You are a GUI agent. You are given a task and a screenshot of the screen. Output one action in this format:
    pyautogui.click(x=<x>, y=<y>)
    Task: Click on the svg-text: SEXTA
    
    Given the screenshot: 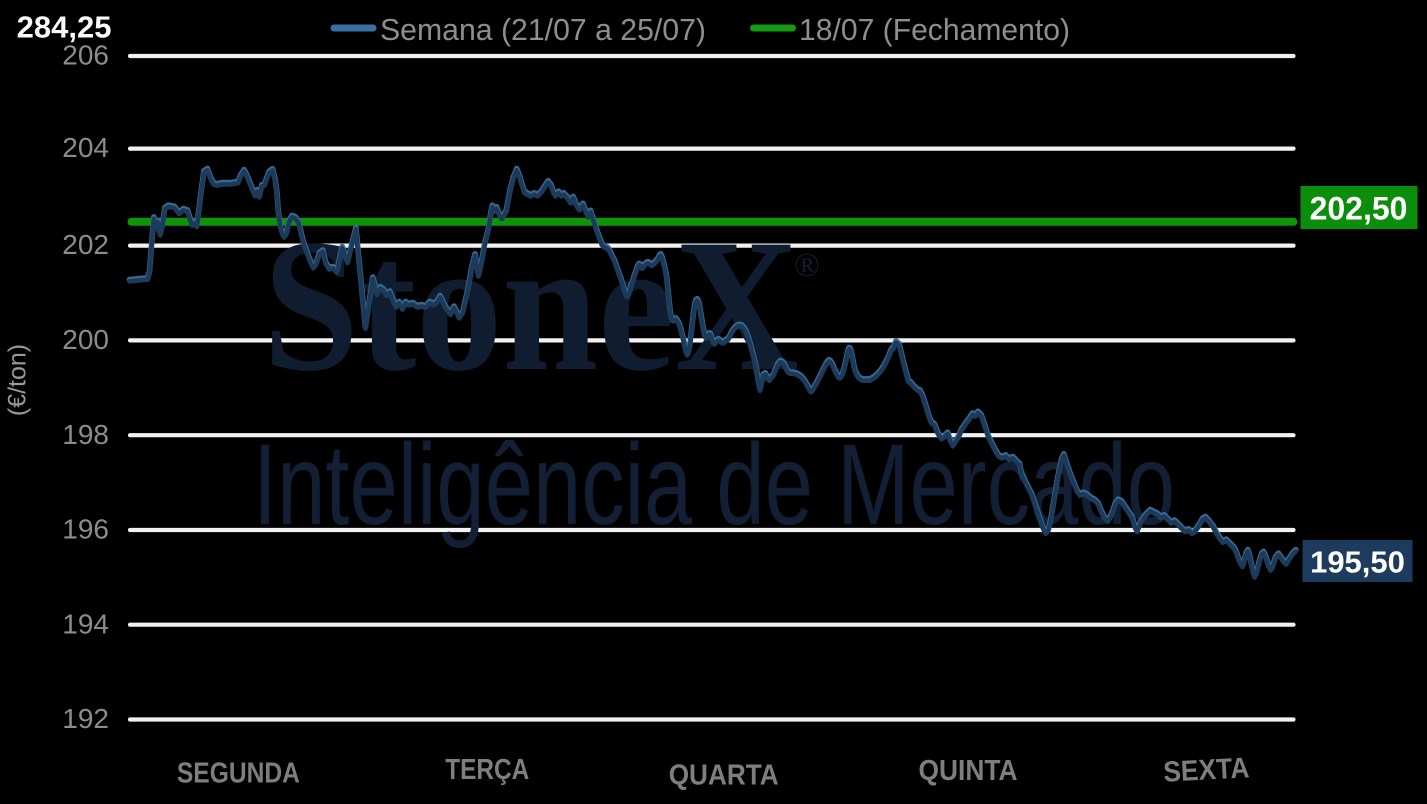 What is the action you would take?
    pyautogui.click(x=1207, y=770)
    